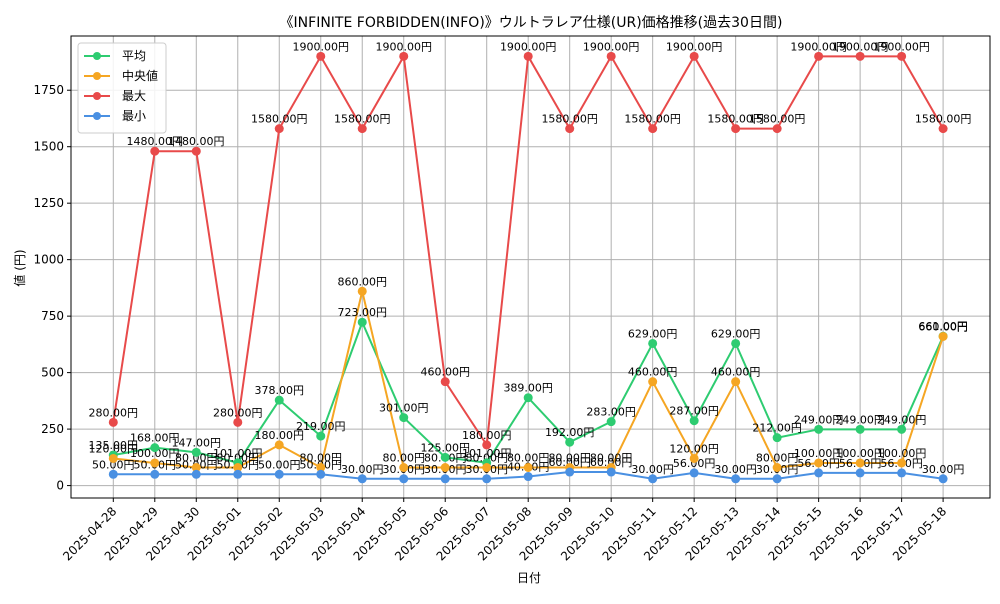  I want to click on data-label: 180.00円, so click(487, 435).